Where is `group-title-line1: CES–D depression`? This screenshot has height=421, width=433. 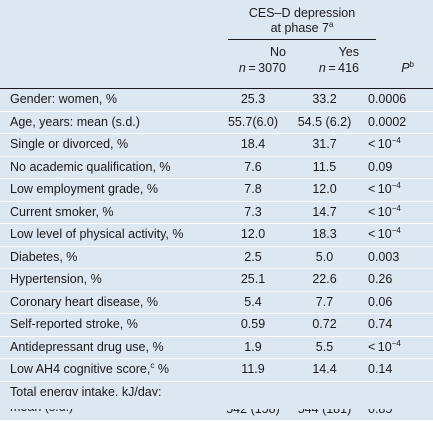 group-title-line1: CES–D depression is located at coordinates (302, 13).